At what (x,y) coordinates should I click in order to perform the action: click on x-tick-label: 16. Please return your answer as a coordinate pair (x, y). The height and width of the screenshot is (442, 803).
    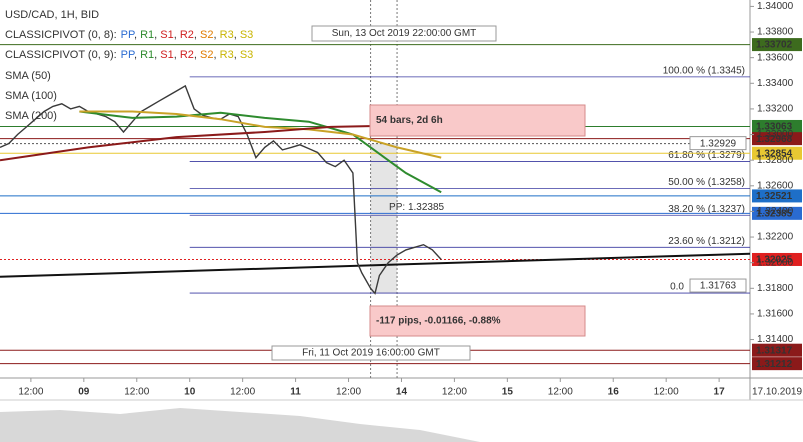
    Looking at the image, I should click on (614, 392).